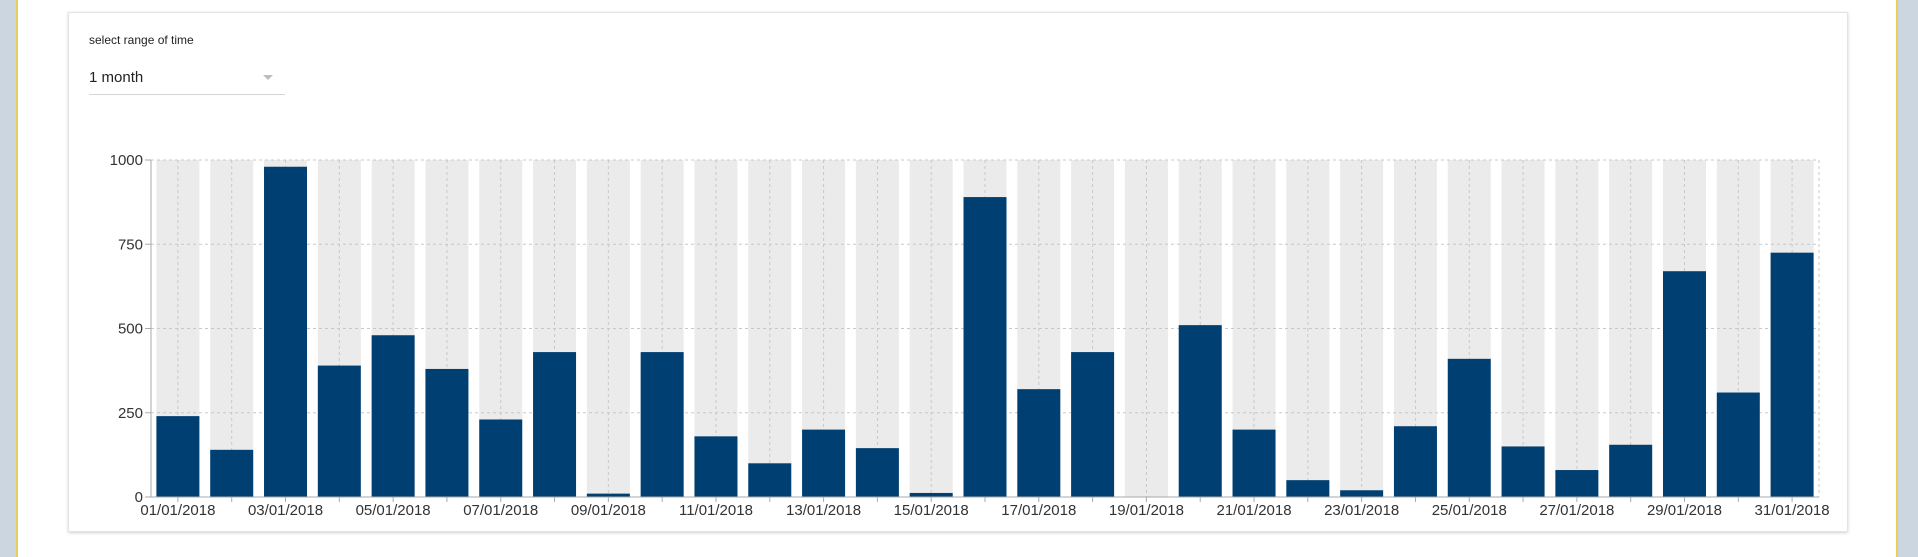 Image resolution: width=1918 pixels, height=557 pixels. Describe the element at coordinates (141, 40) in the screenshot. I see `range-label: select range of time` at that location.